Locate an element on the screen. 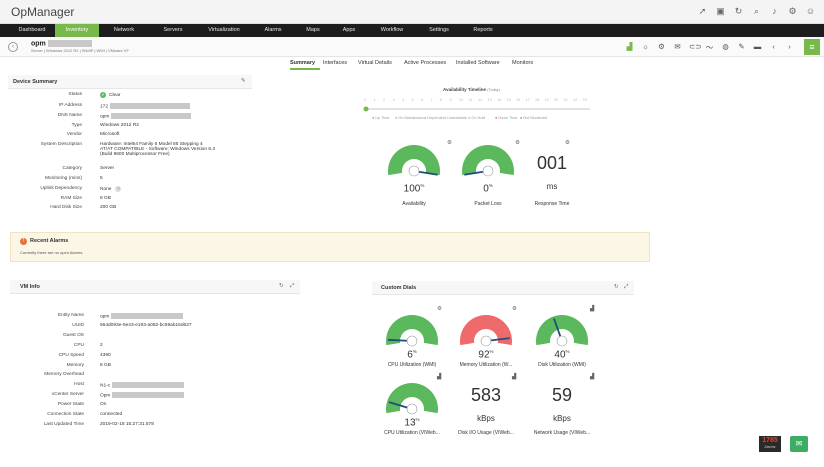 Image resolution: width=824 pixels, height=467 pixels. summary-value-text: Clear is located at coordinates (115, 95).